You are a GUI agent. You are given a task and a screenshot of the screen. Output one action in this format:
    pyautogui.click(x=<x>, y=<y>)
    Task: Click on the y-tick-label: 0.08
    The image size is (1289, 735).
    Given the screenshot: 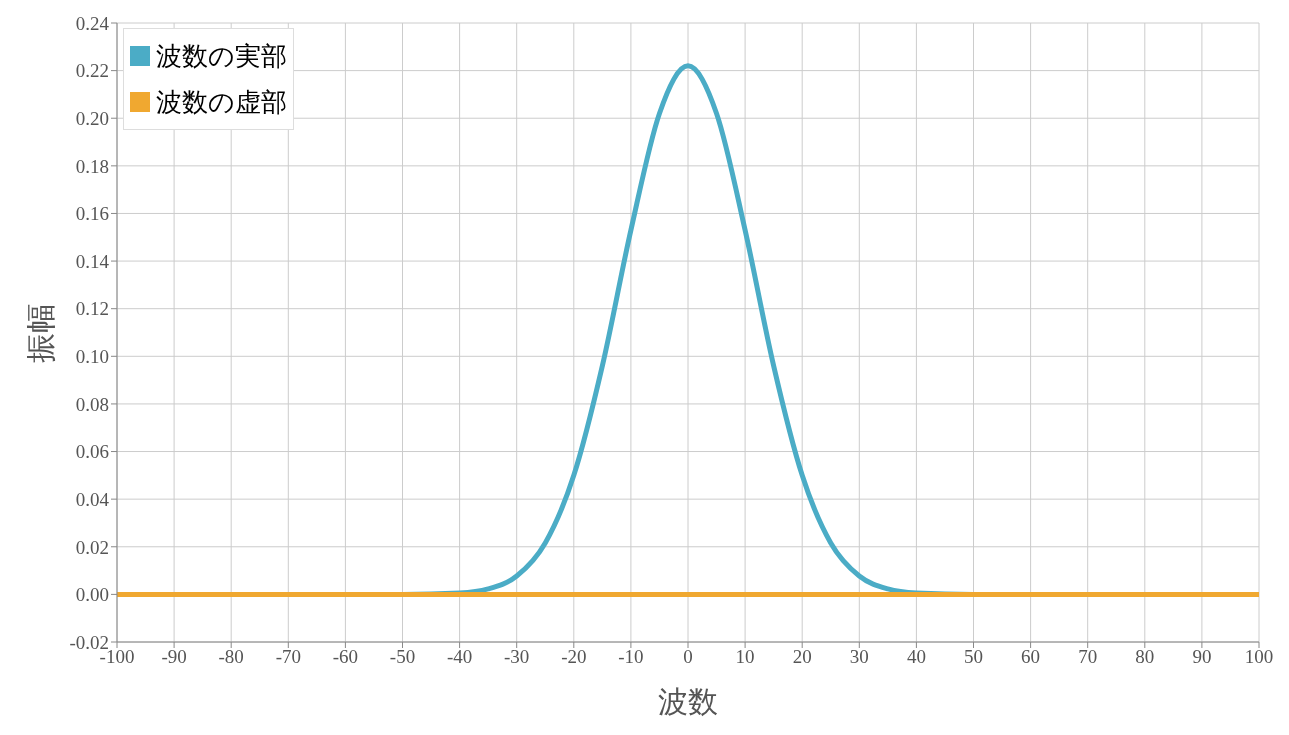 What is the action you would take?
    pyautogui.click(x=92, y=404)
    